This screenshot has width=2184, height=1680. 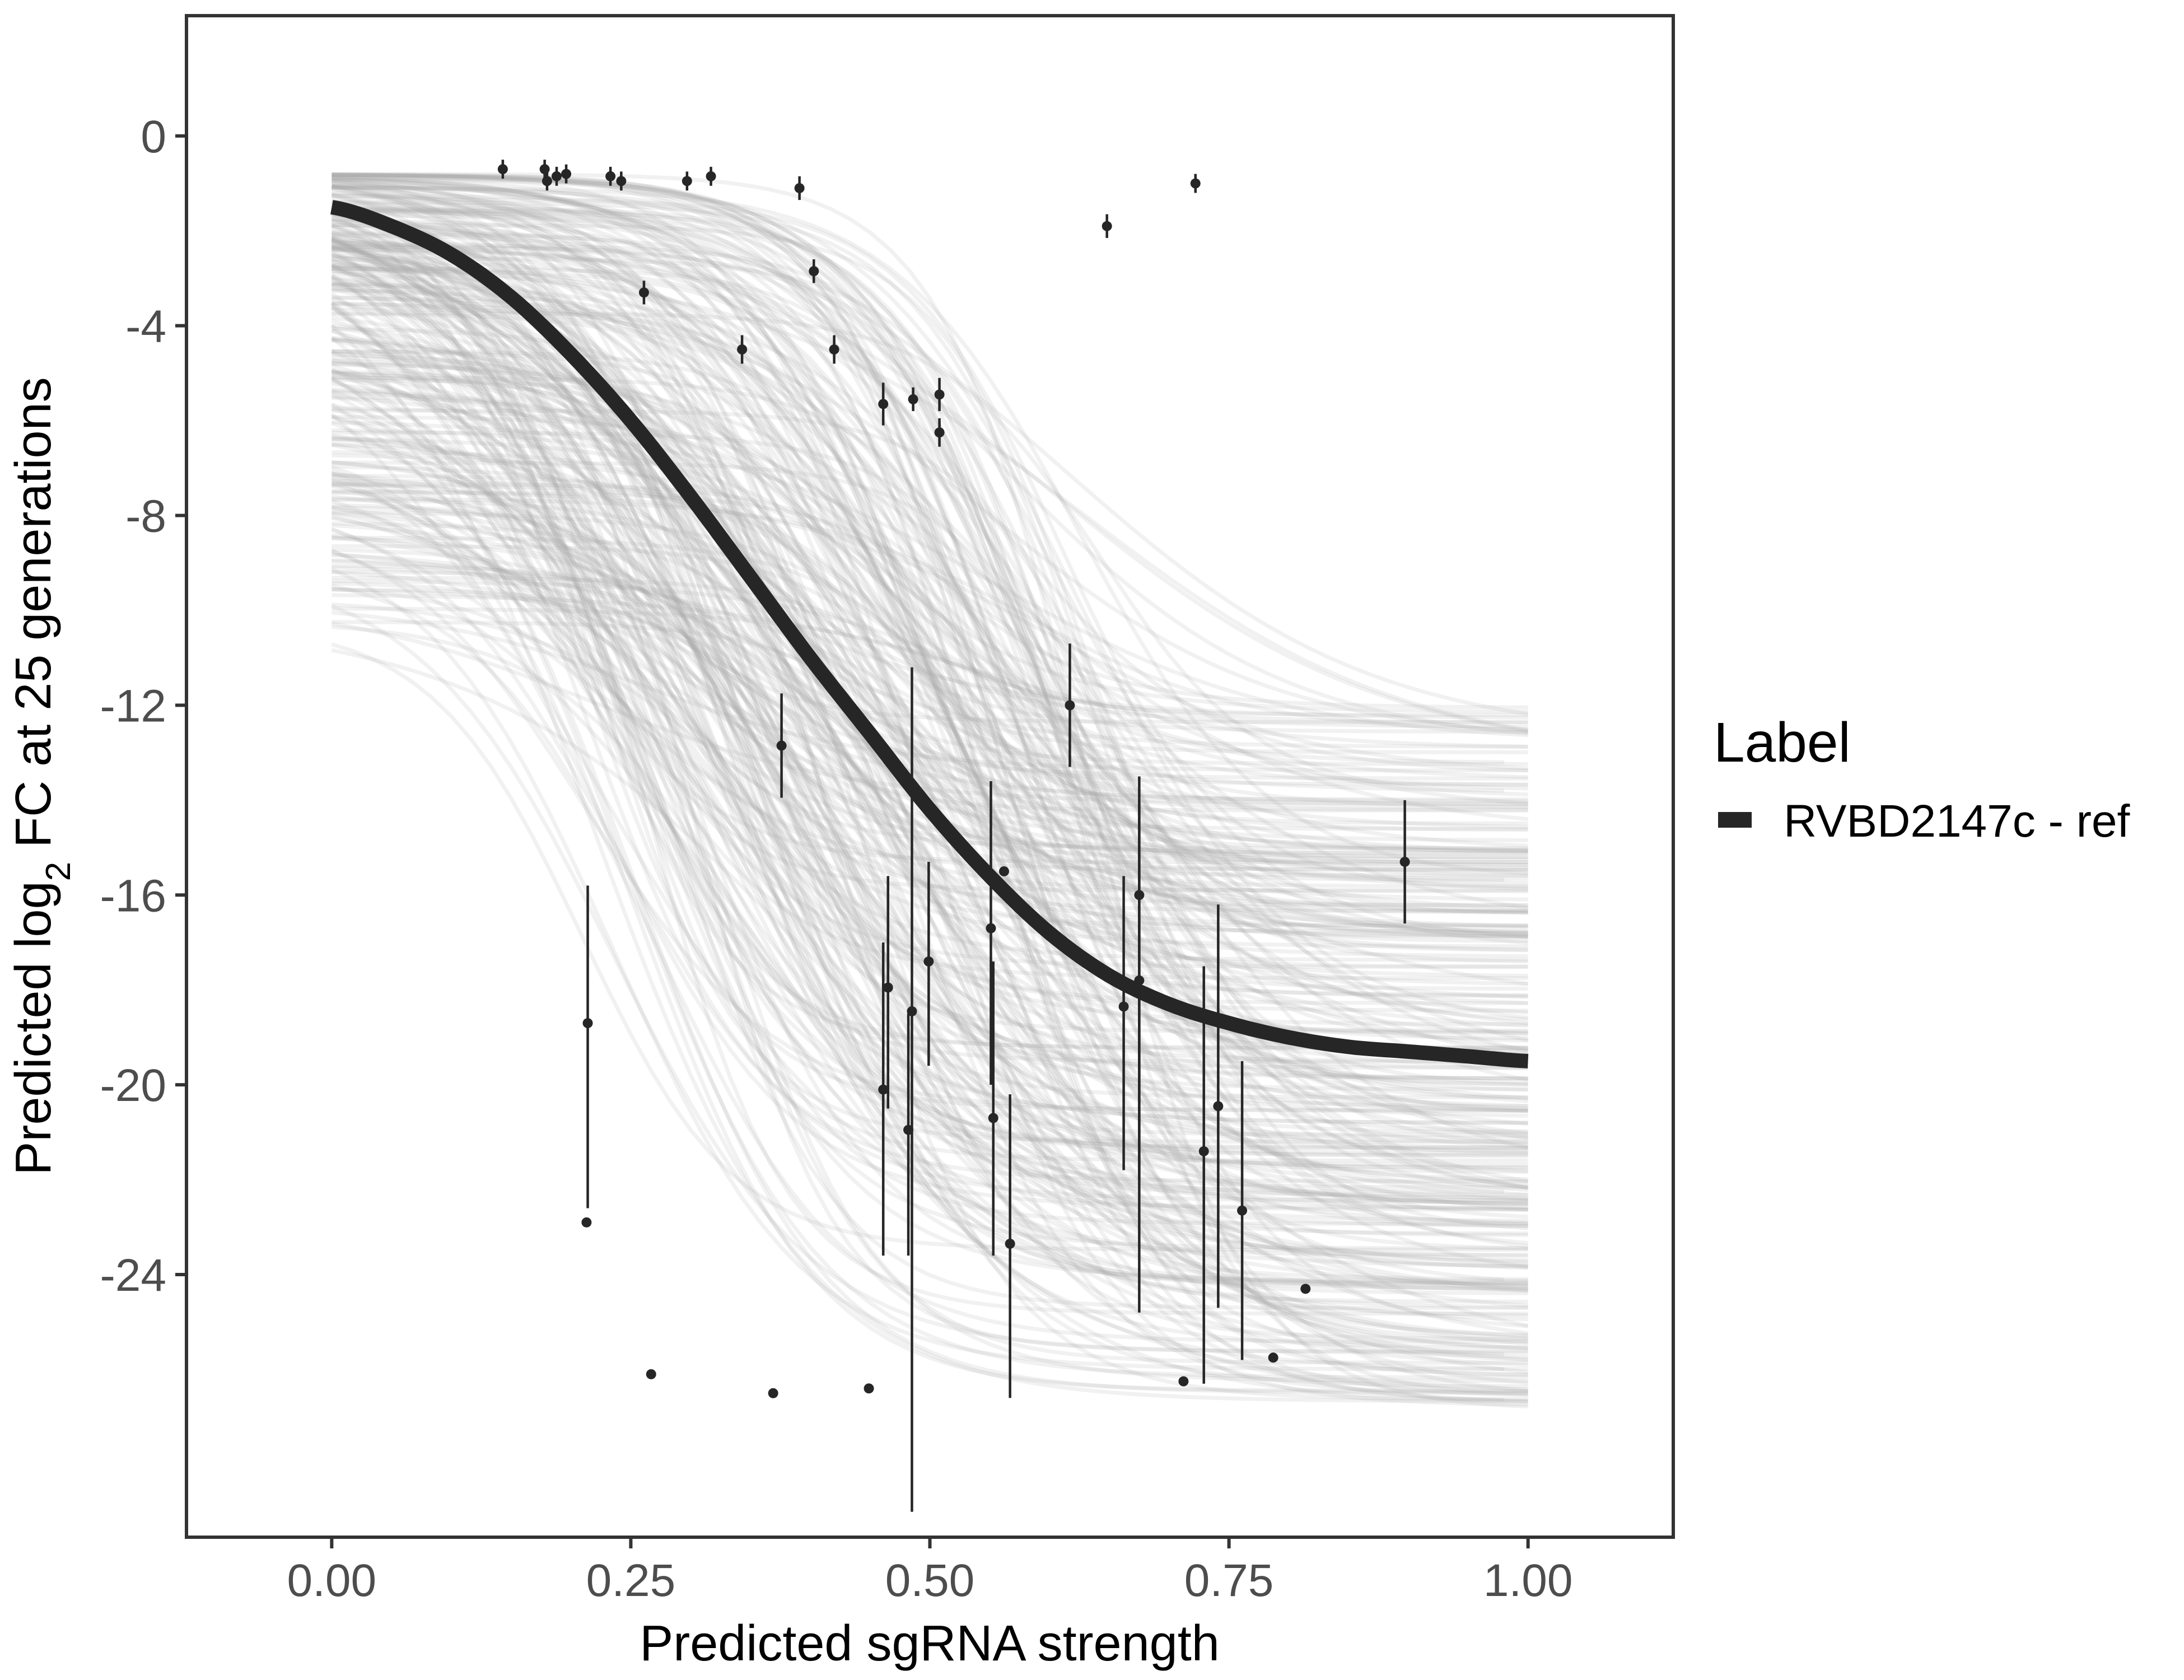 I want to click on x-tick-label: 0.75, so click(x=1229, y=1581).